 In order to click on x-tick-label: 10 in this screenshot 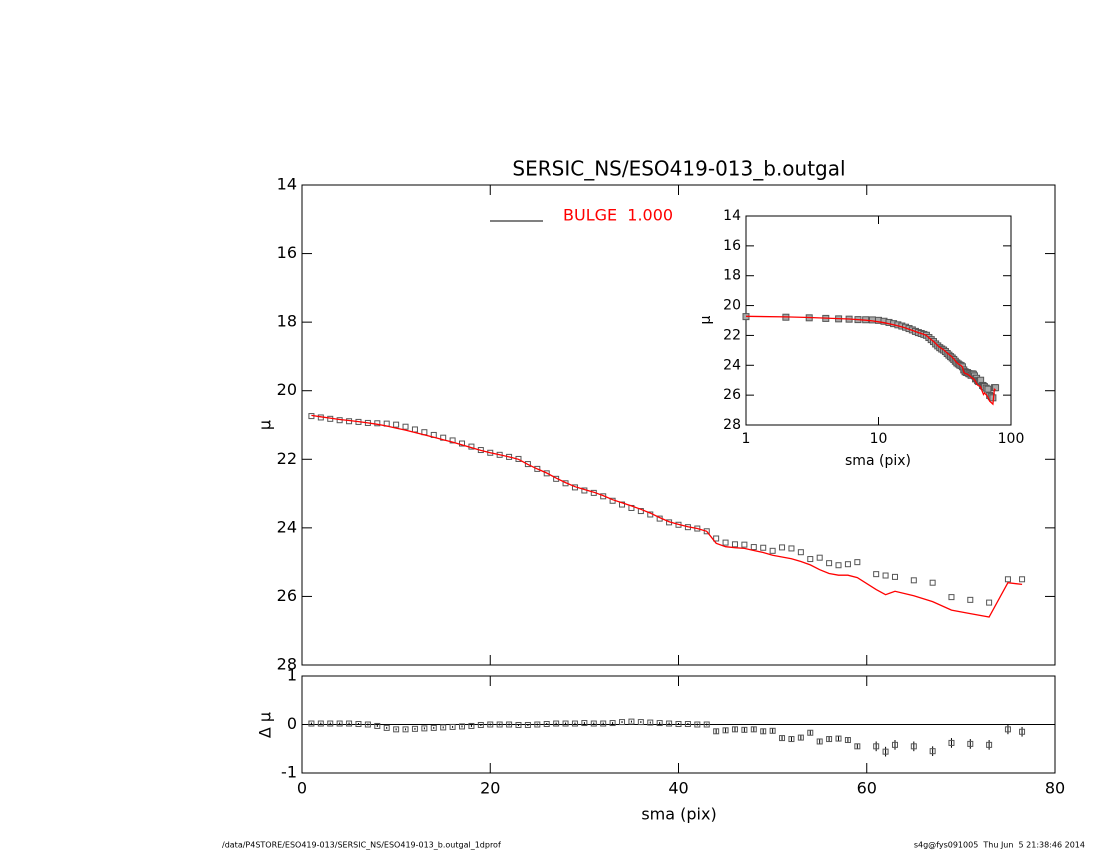, I will do `click(879, 439)`.